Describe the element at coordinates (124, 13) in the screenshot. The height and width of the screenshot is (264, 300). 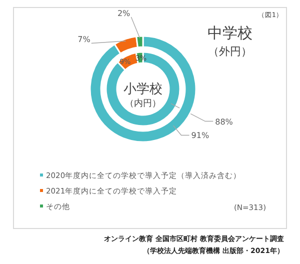
I see `data-label: 2%` at that location.